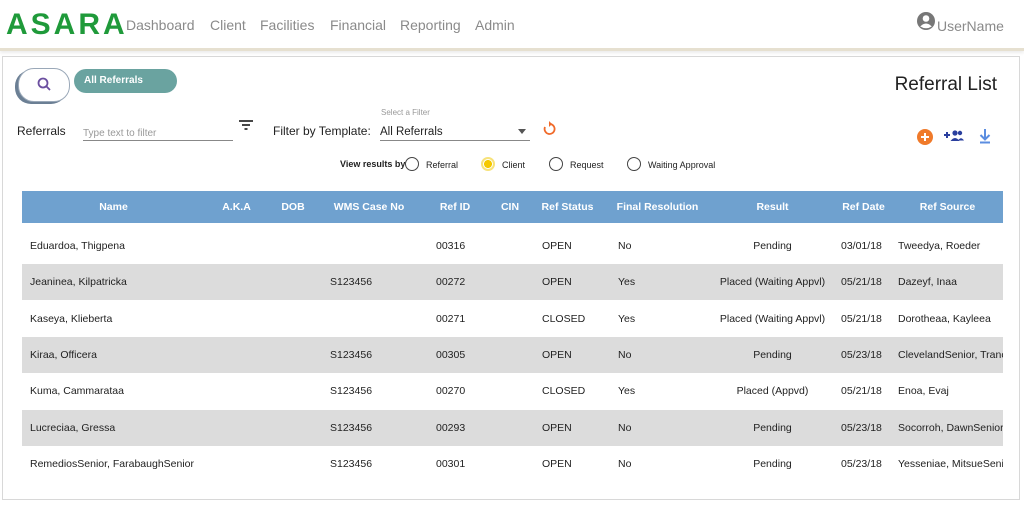  I want to click on column-header: Ref ID, so click(455, 207).